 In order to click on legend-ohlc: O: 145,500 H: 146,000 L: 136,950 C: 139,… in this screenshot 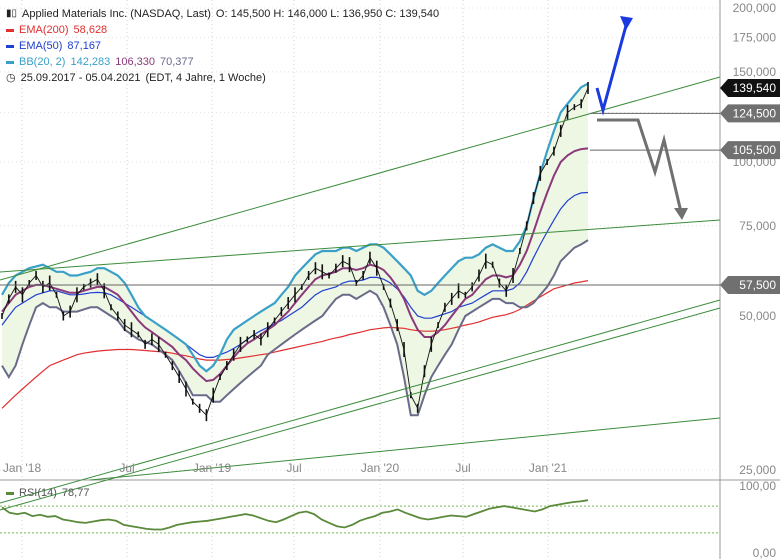, I will do `click(327, 14)`.